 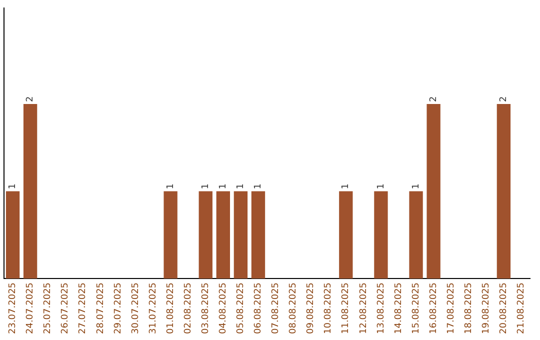 What do you see at coordinates (171, 308) in the screenshot?
I see `x-tick-label: 01.08.2025` at bounding box center [171, 308].